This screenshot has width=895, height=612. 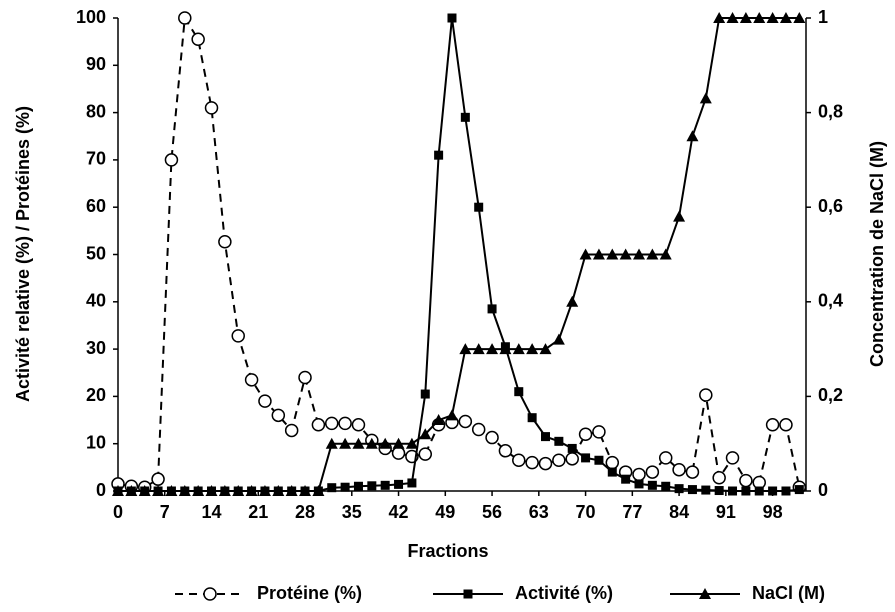 What do you see at coordinates (118, 512) in the screenshot?
I see `x-tick-label: 0` at bounding box center [118, 512].